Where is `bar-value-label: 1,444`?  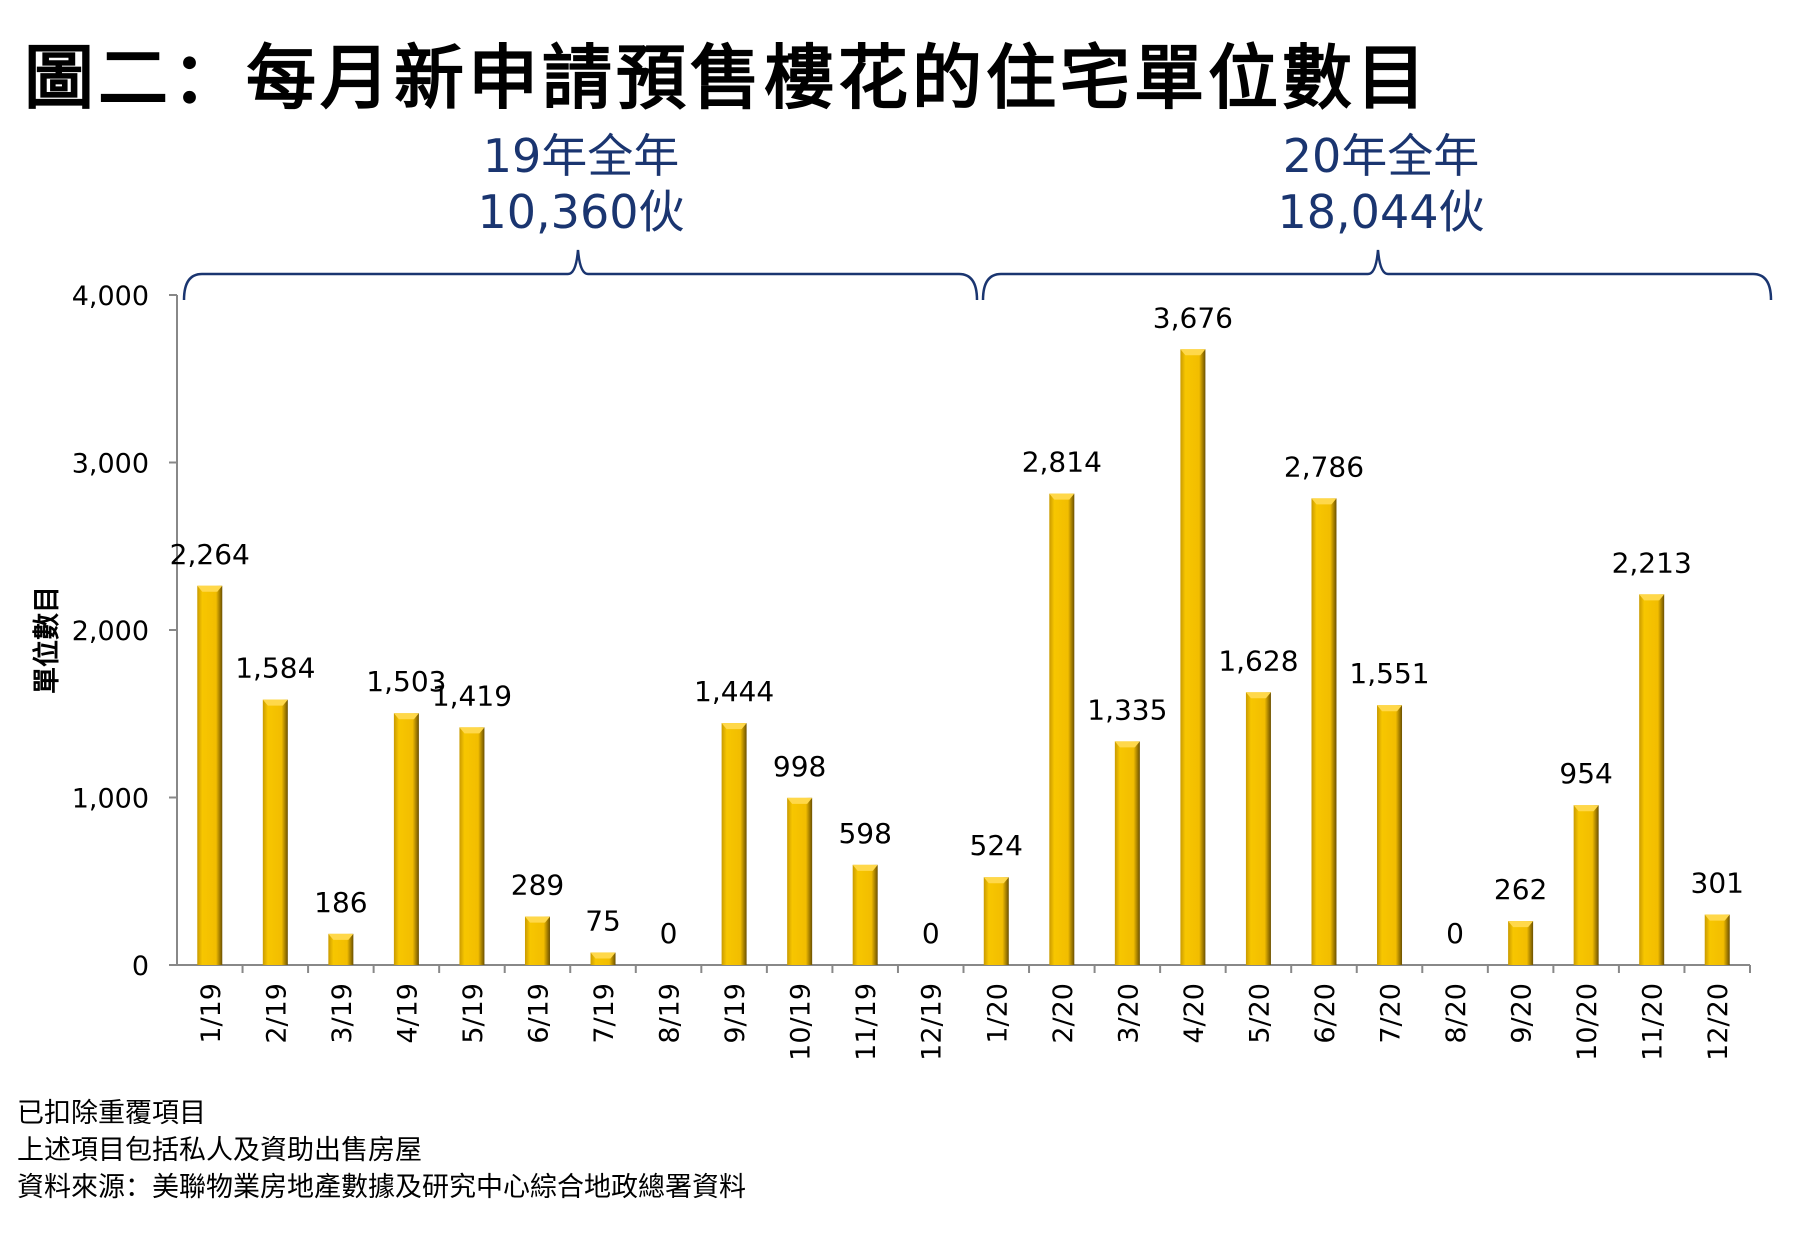
bar-value-label: 1,444 is located at coordinates (734, 691).